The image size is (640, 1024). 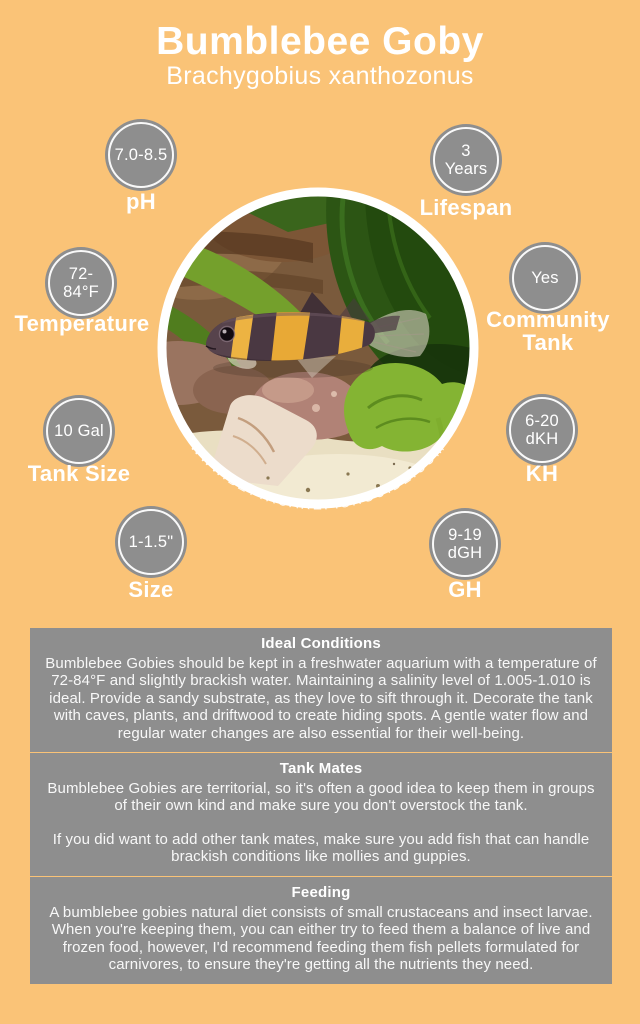 I want to click on section-heading: Ideal Conditions, so click(x=321, y=643).